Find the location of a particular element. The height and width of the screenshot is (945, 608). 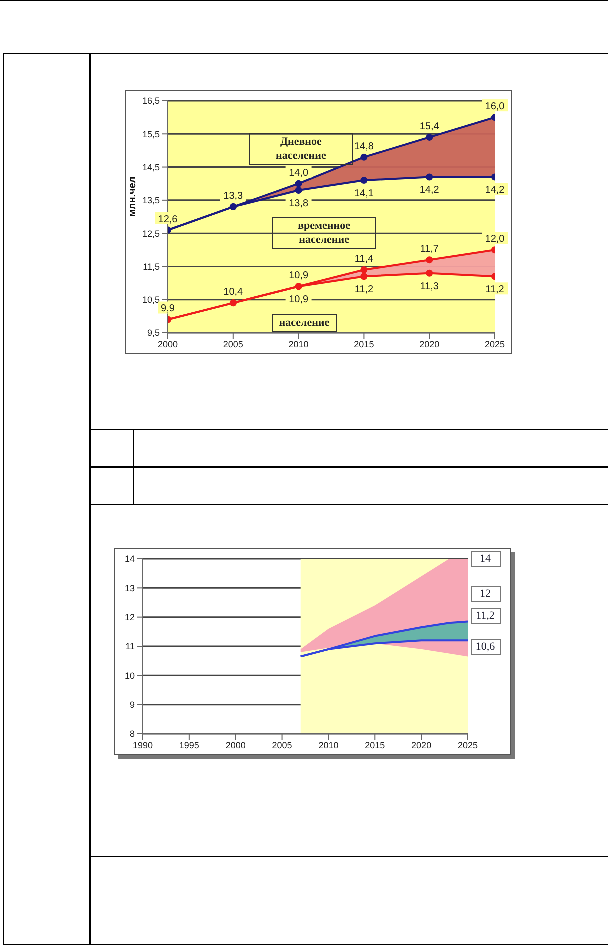

y-tick-label: 16,5 is located at coordinates (151, 101).